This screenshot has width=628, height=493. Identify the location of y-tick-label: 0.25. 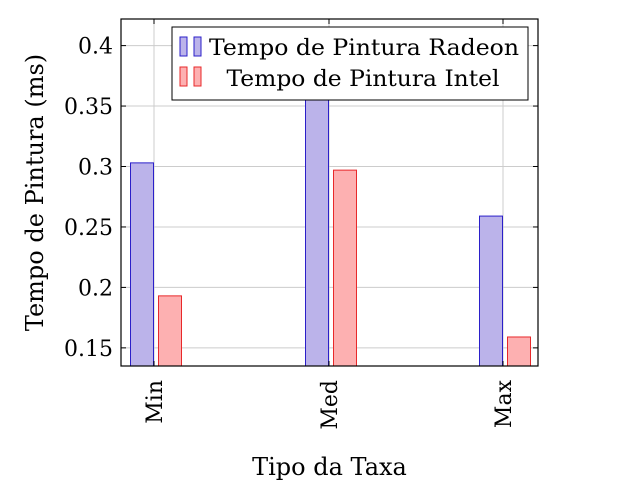
(88, 228).